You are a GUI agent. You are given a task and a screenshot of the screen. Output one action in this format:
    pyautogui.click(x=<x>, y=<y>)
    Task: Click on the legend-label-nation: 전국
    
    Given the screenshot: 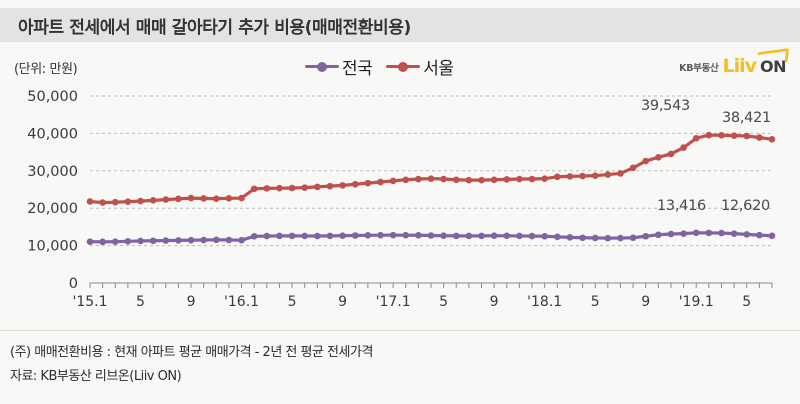 What is the action you would take?
    pyautogui.click(x=357, y=69)
    